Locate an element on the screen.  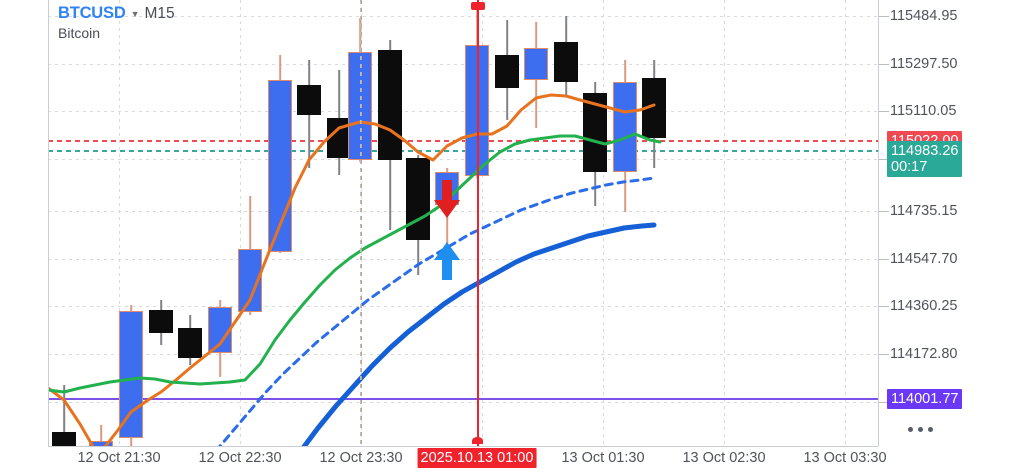
symbol-name: BTCUSD is located at coordinates (92, 13).